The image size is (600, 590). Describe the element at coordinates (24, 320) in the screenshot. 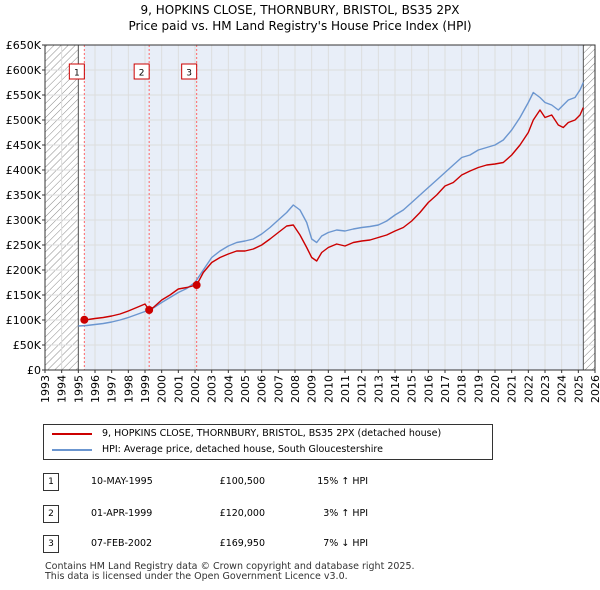

I see `y-tick-label: £100K` at that location.